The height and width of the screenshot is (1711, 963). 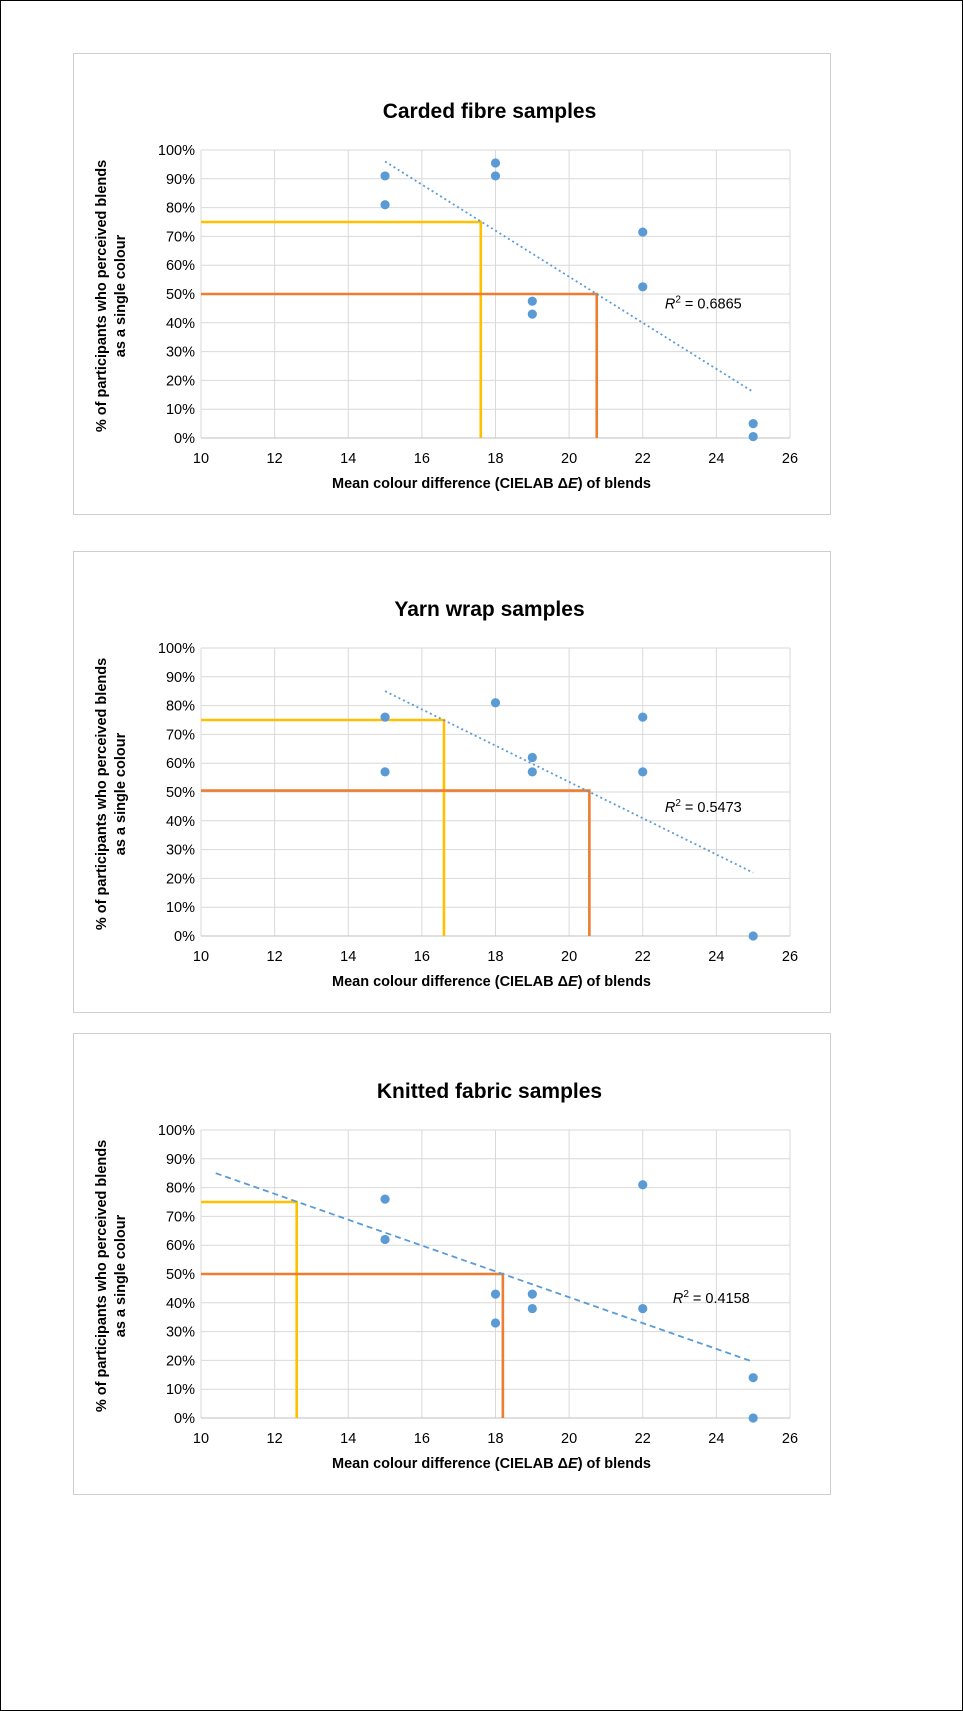 What do you see at coordinates (353, 1345) in the screenshot?
I see `reference-line-50pct` at bounding box center [353, 1345].